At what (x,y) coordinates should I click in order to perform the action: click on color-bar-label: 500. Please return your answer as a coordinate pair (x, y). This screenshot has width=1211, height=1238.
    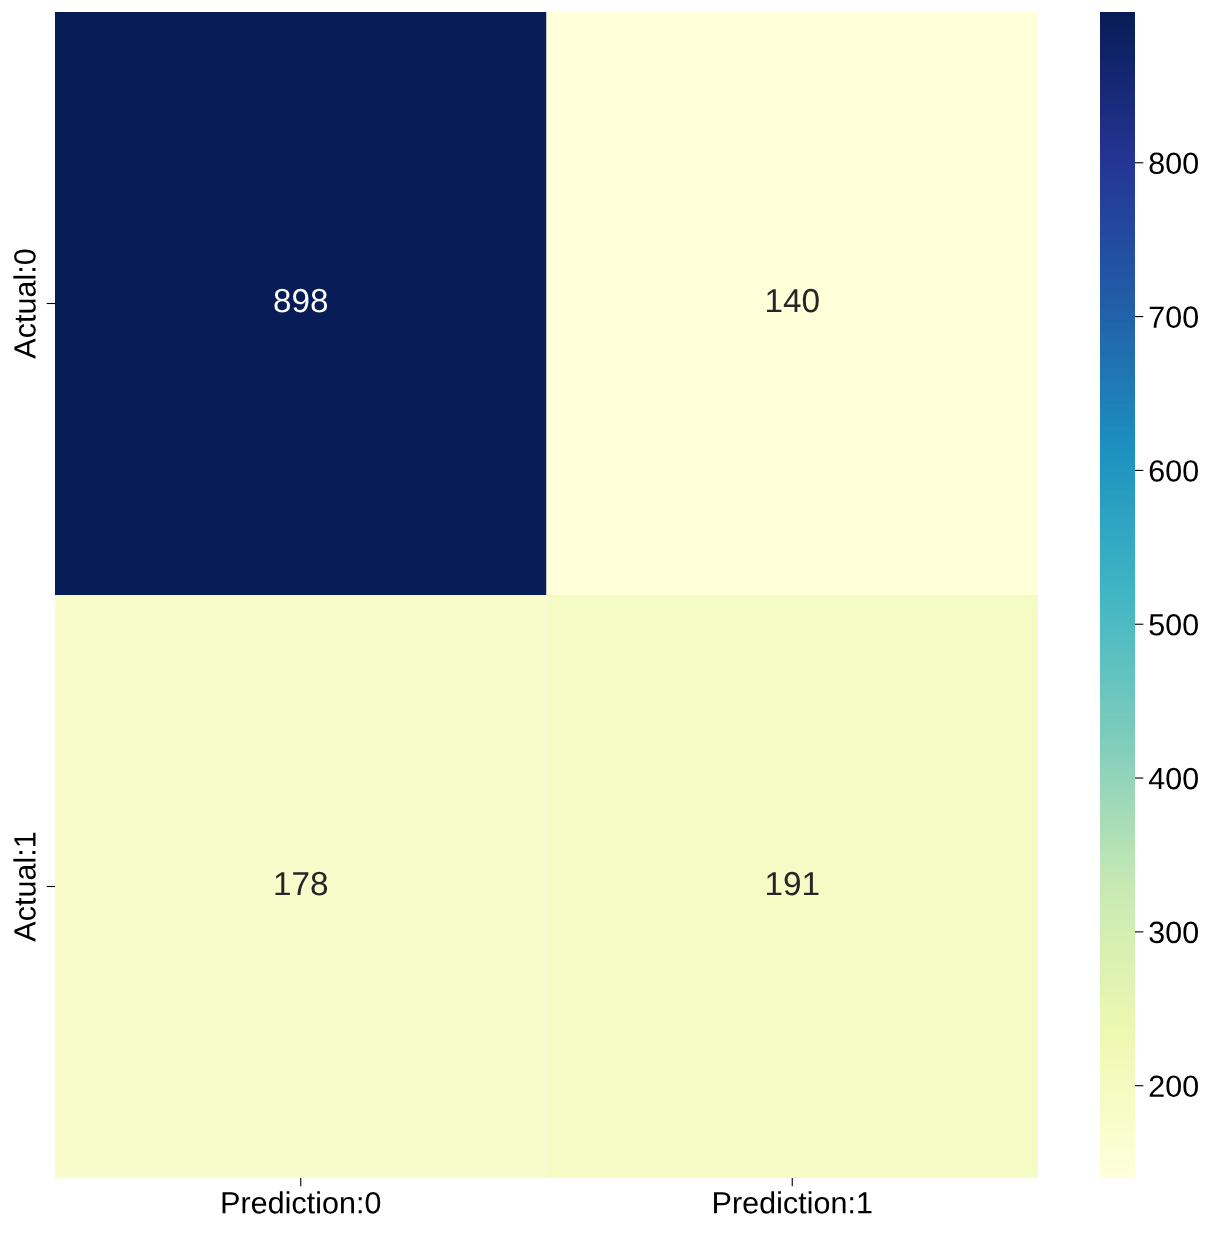
    Looking at the image, I should click on (1173, 624).